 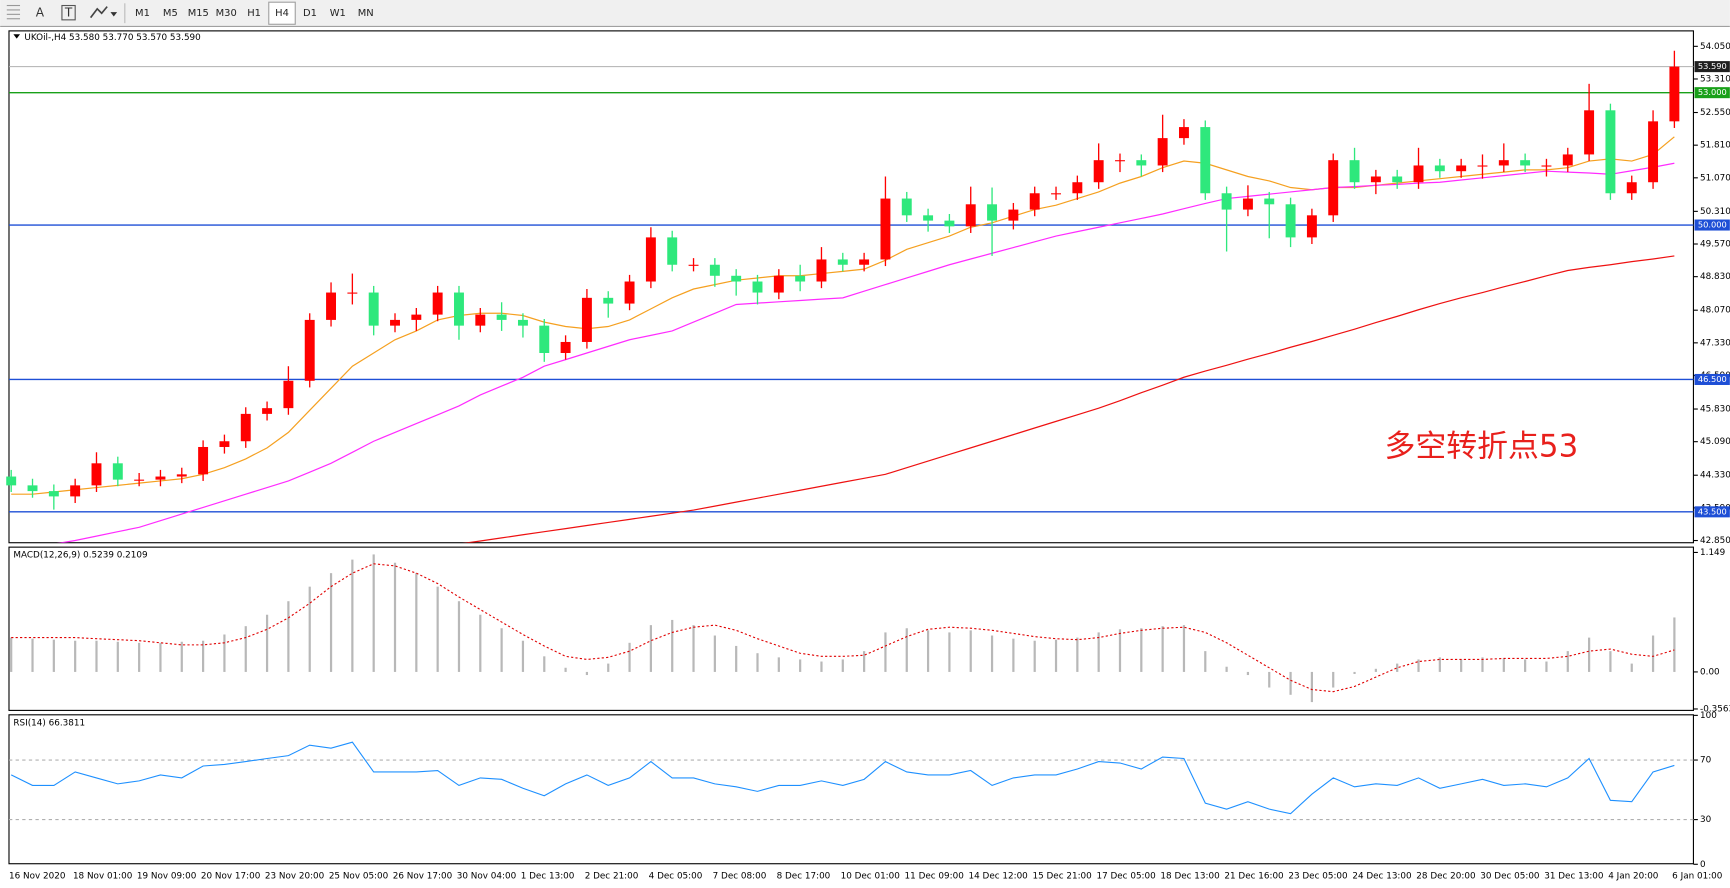 What do you see at coordinates (1126, 876) in the screenshot?
I see `x-tick-label: 17 Dec 05:00` at bounding box center [1126, 876].